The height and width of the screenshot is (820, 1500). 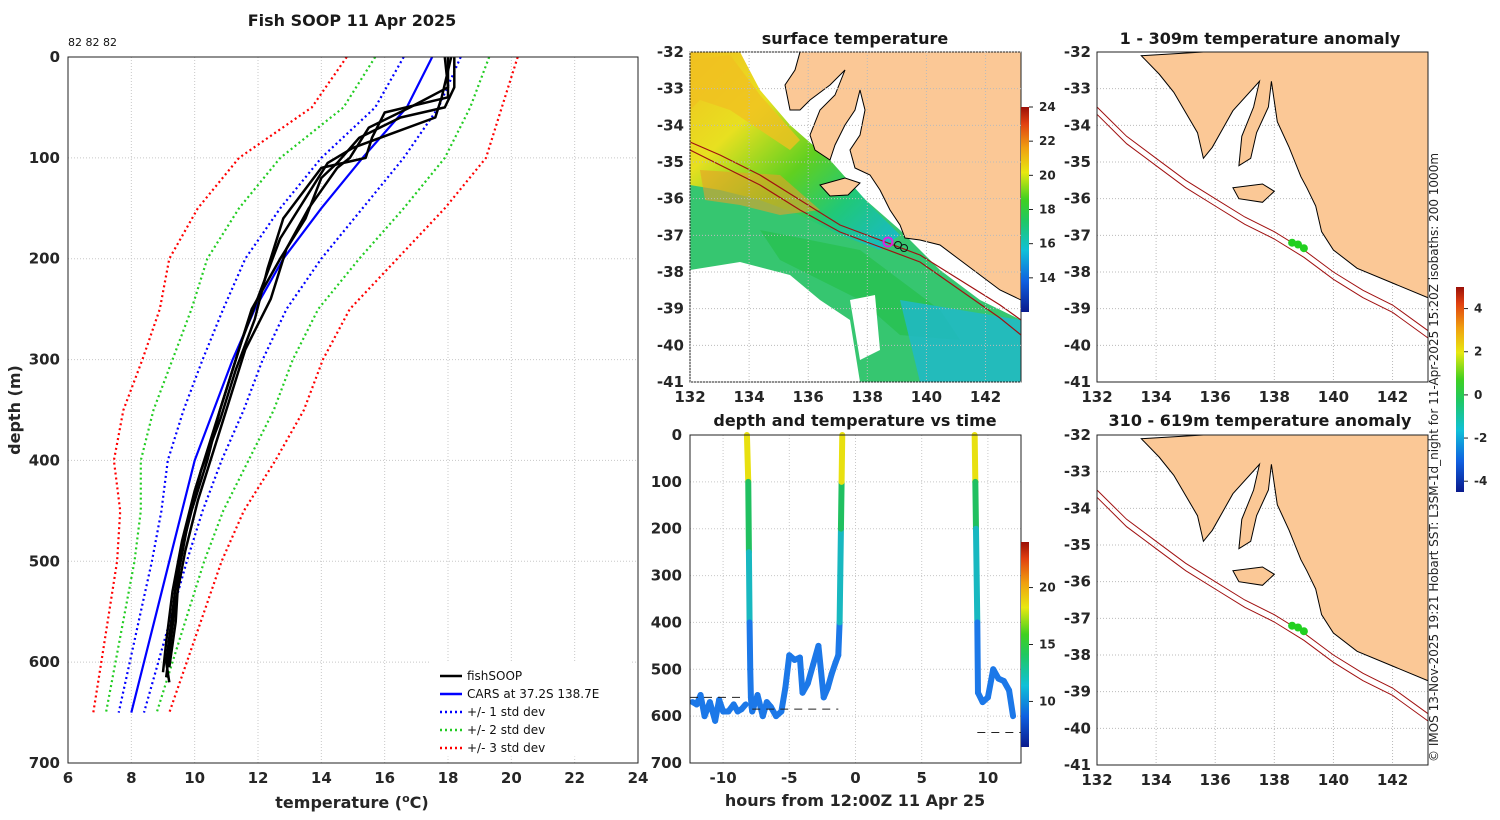 What do you see at coordinates (855, 800) in the screenshot?
I see `depth-time-xlabel: hours from 12:00Z 11 Apr 25` at bounding box center [855, 800].